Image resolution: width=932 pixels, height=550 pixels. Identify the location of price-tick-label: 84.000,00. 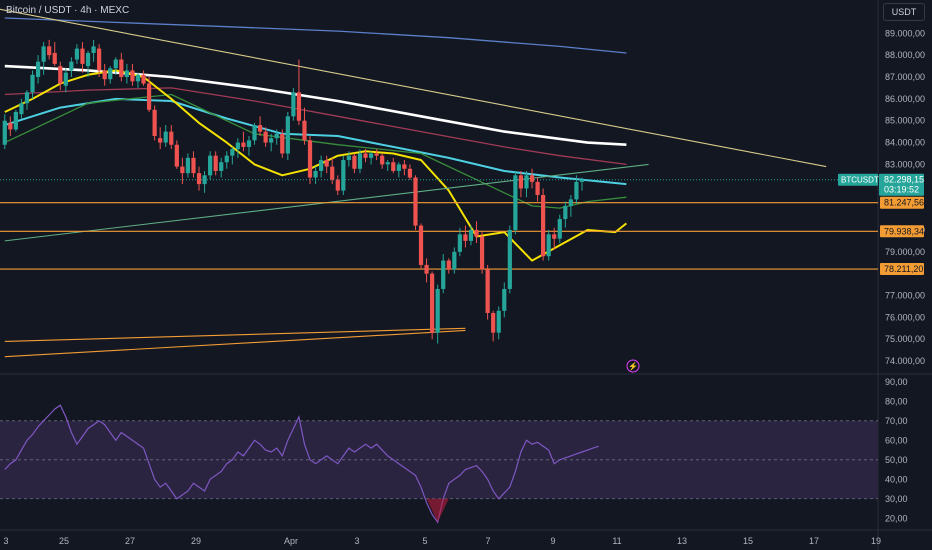
(905, 143).